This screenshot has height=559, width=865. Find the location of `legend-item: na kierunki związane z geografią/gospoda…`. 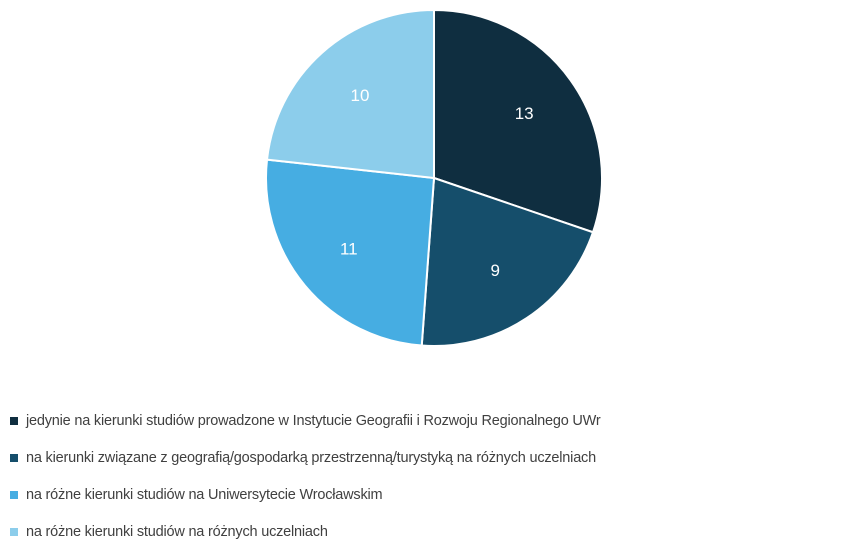

legend-item: na kierunki związane z geografią/gospoda… is located at coordinates (437, 457).